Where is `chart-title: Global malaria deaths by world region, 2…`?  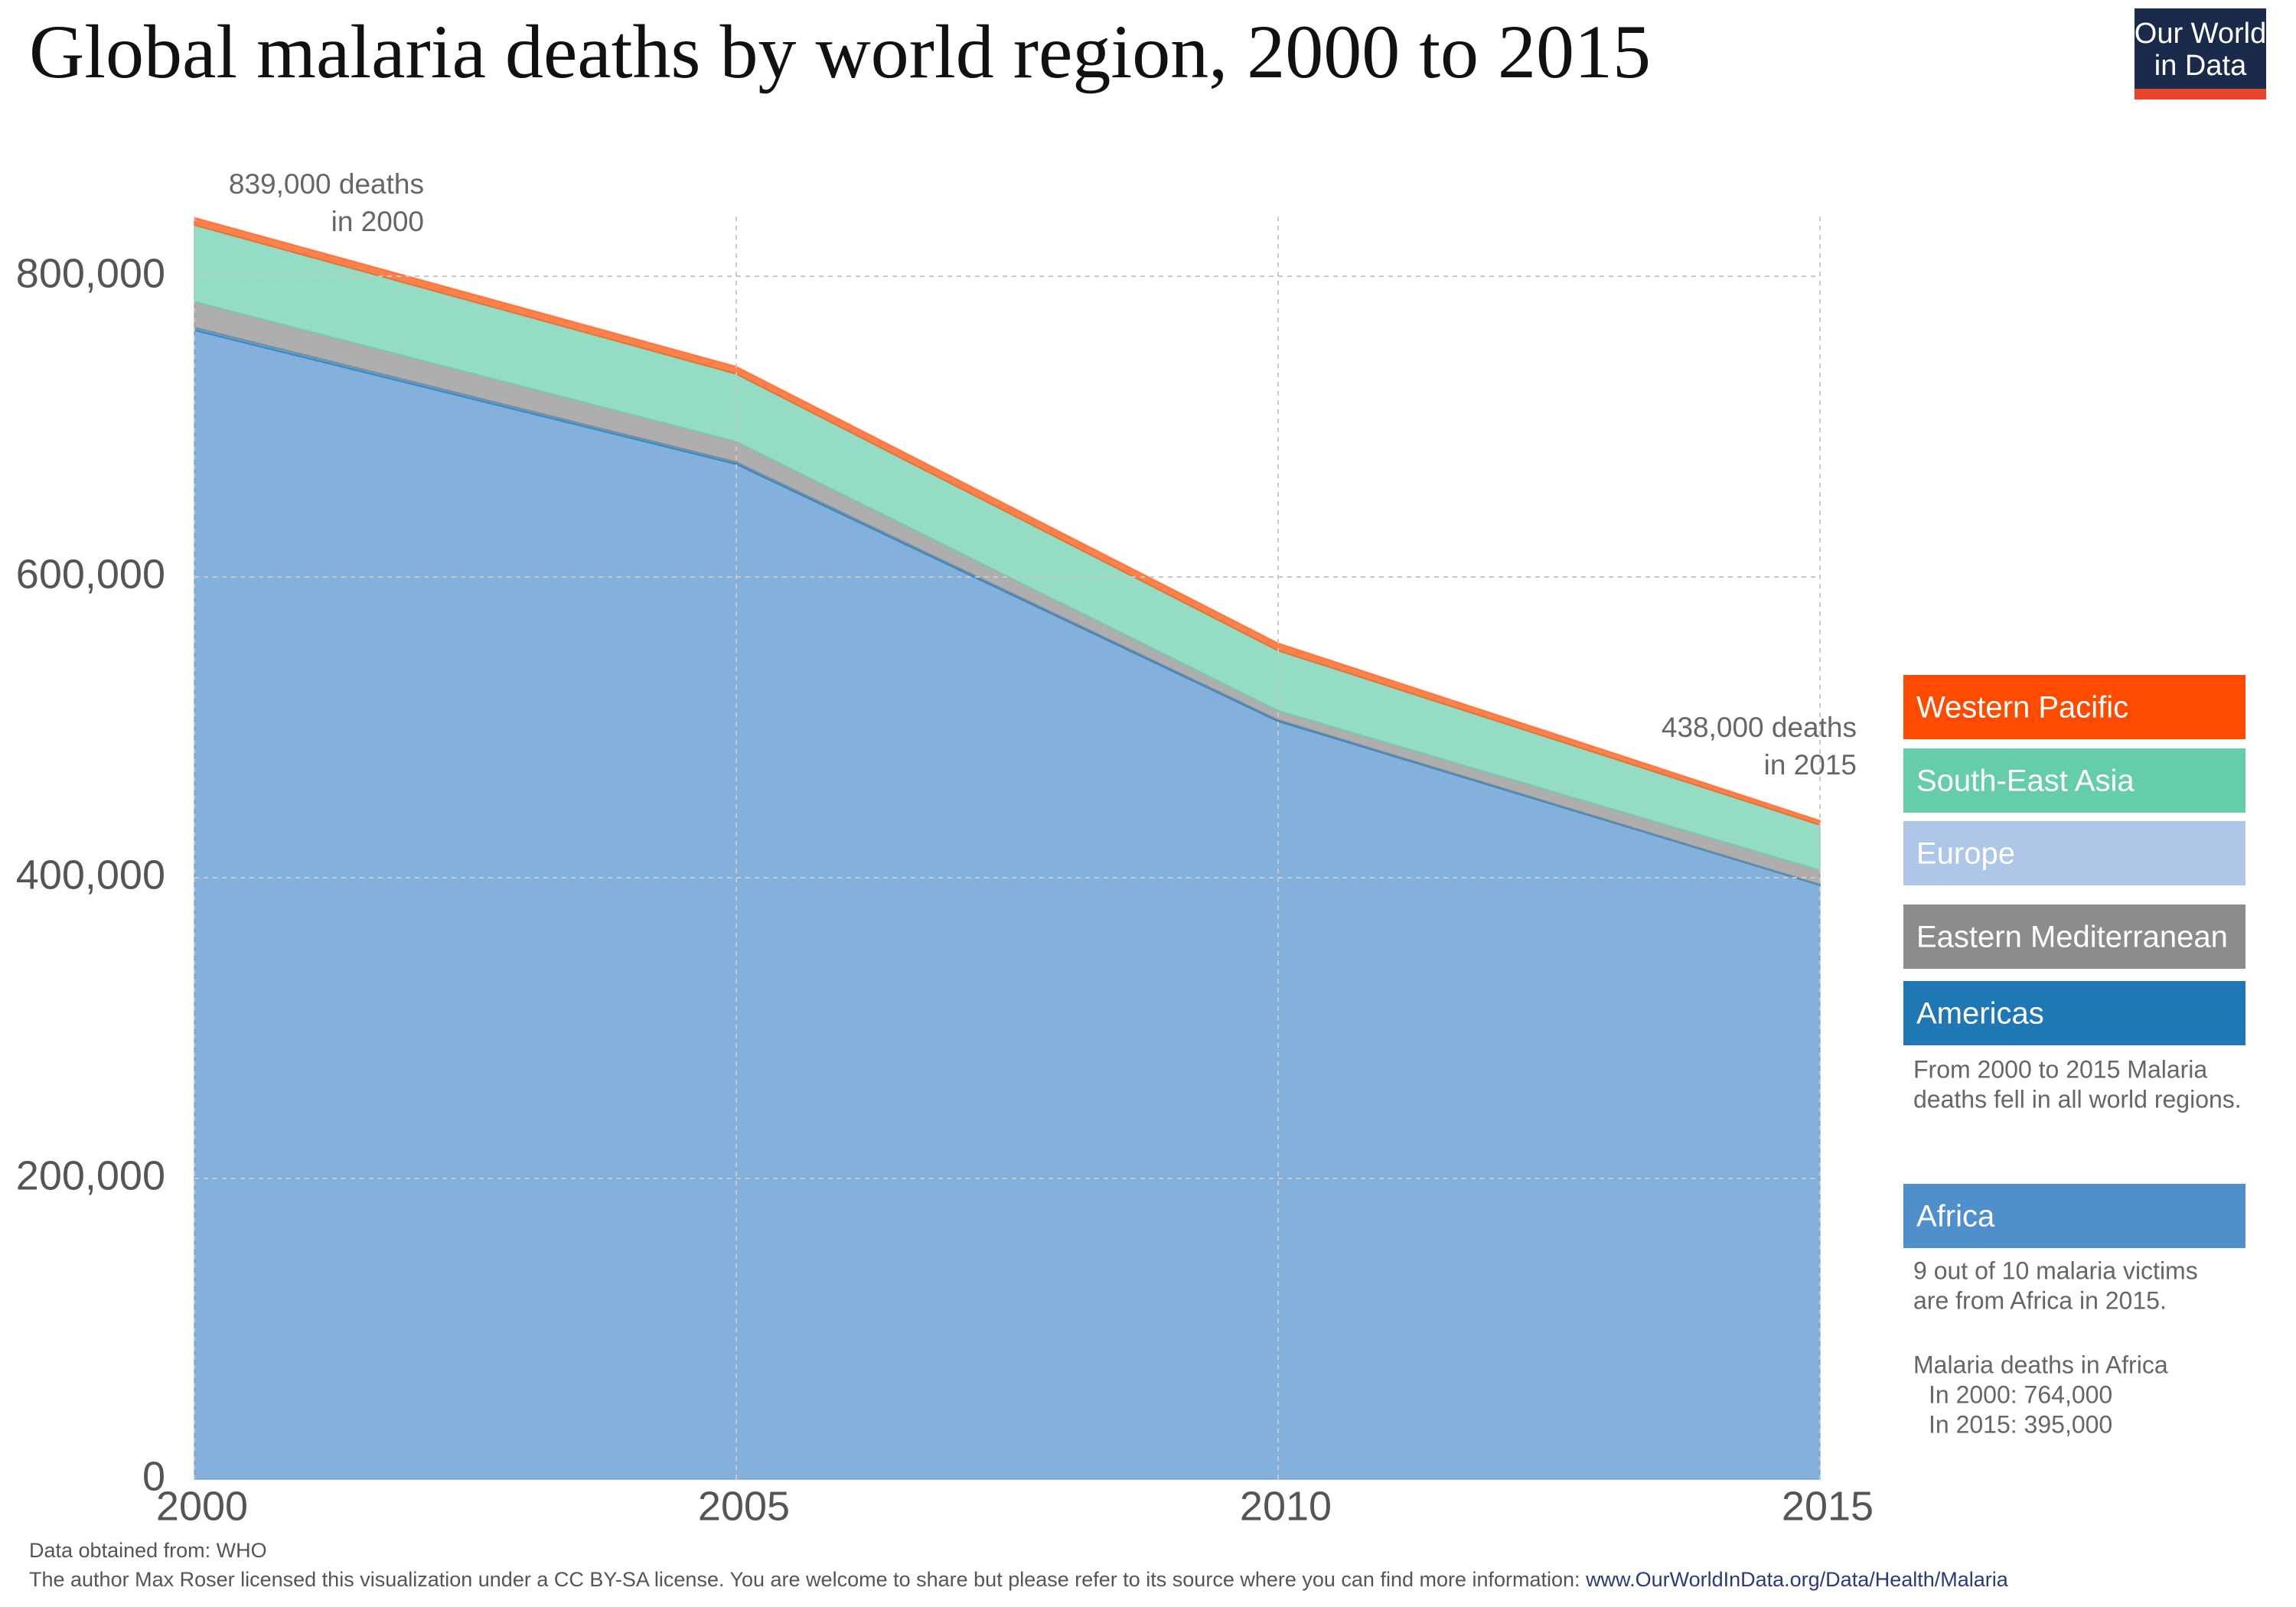 chart-title: Global malaria deaths by world region, 2… is located at coordinates (840, 51).